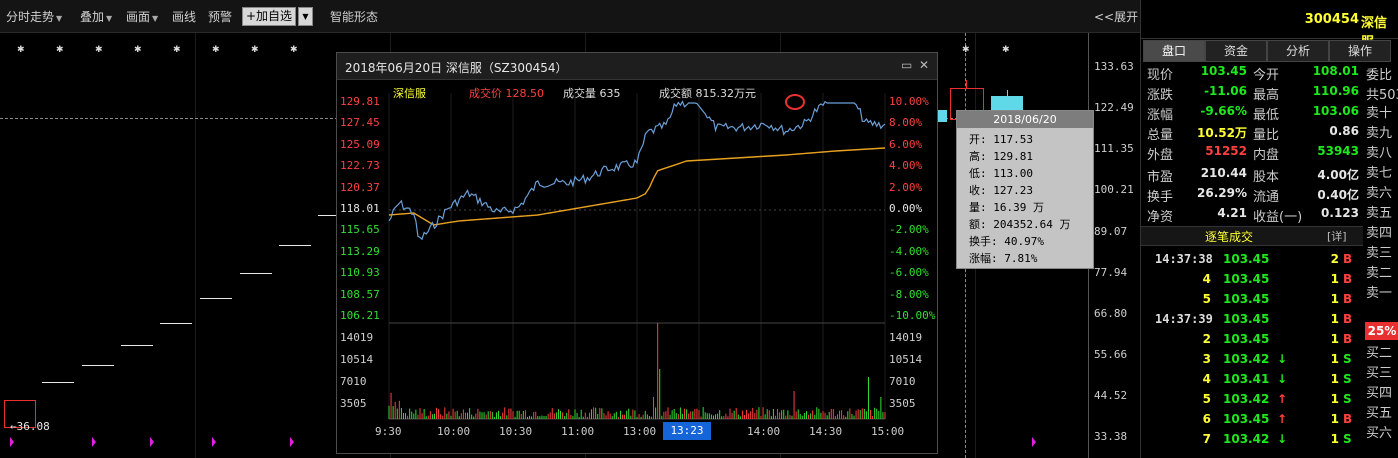 This screenshot has width=1398, height=458. What do you see at coordinates (1246, 319) in the screenshot?
I see `trade-price: 103.45` at bounding box center [1246, 319].